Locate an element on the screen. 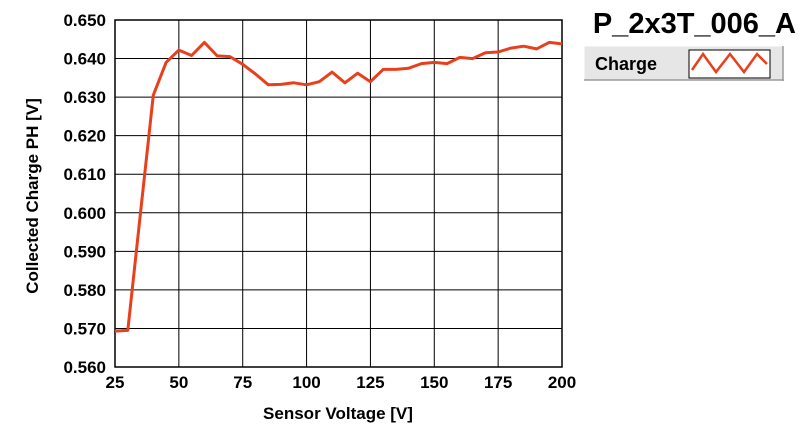  x-axis-label: Sensor Voltage [V] is located at coordinates (338, 413).